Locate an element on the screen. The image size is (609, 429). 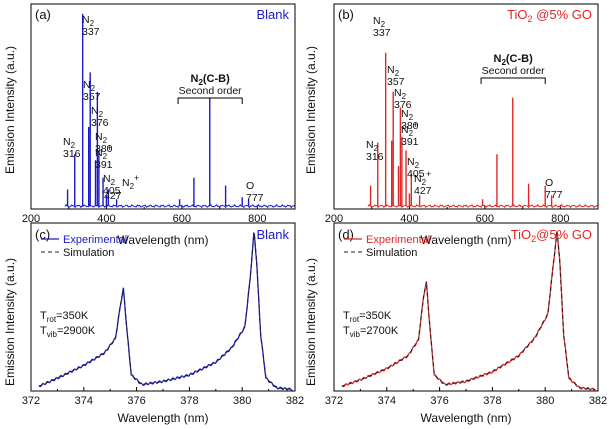
ylabel-a: Emission Intensity (a.u.) is located at coordinates (10, 110).